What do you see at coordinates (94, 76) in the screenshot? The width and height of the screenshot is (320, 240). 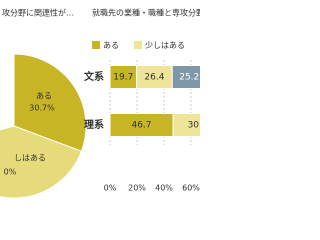 I see `y-tick-label: 文系` at bounding box center [94, 76].